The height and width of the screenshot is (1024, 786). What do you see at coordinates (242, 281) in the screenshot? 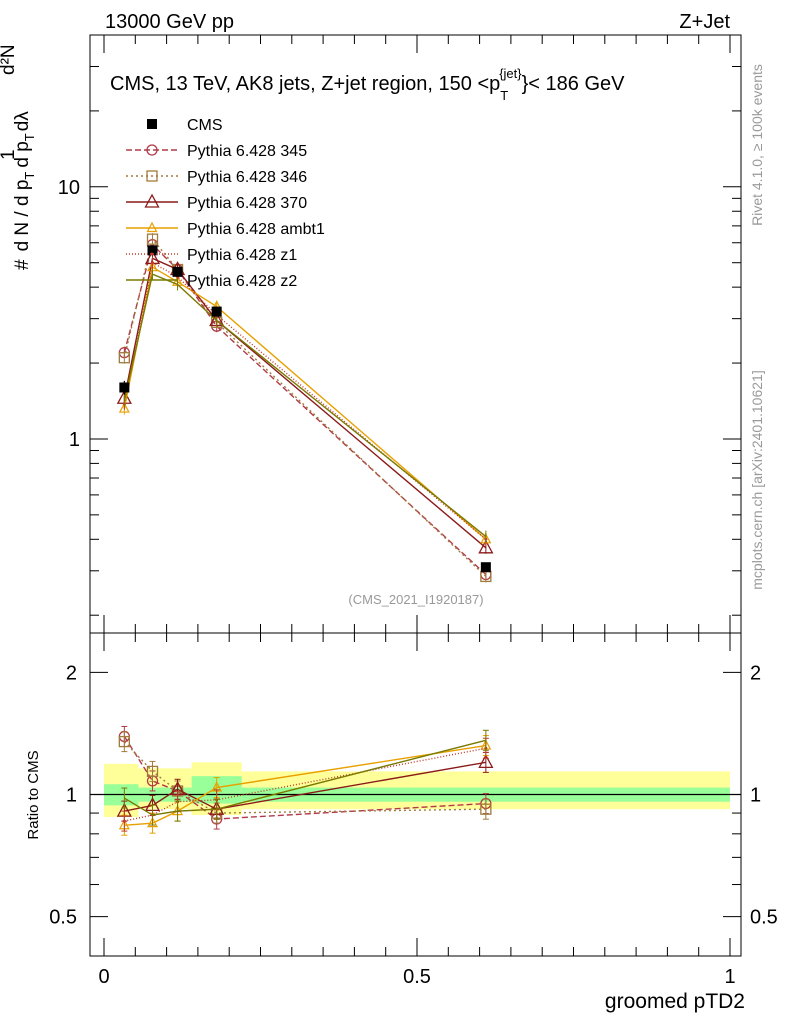
I see `legend-label-6: Pythia 6.428 z2` at bounding box center [242, 281].